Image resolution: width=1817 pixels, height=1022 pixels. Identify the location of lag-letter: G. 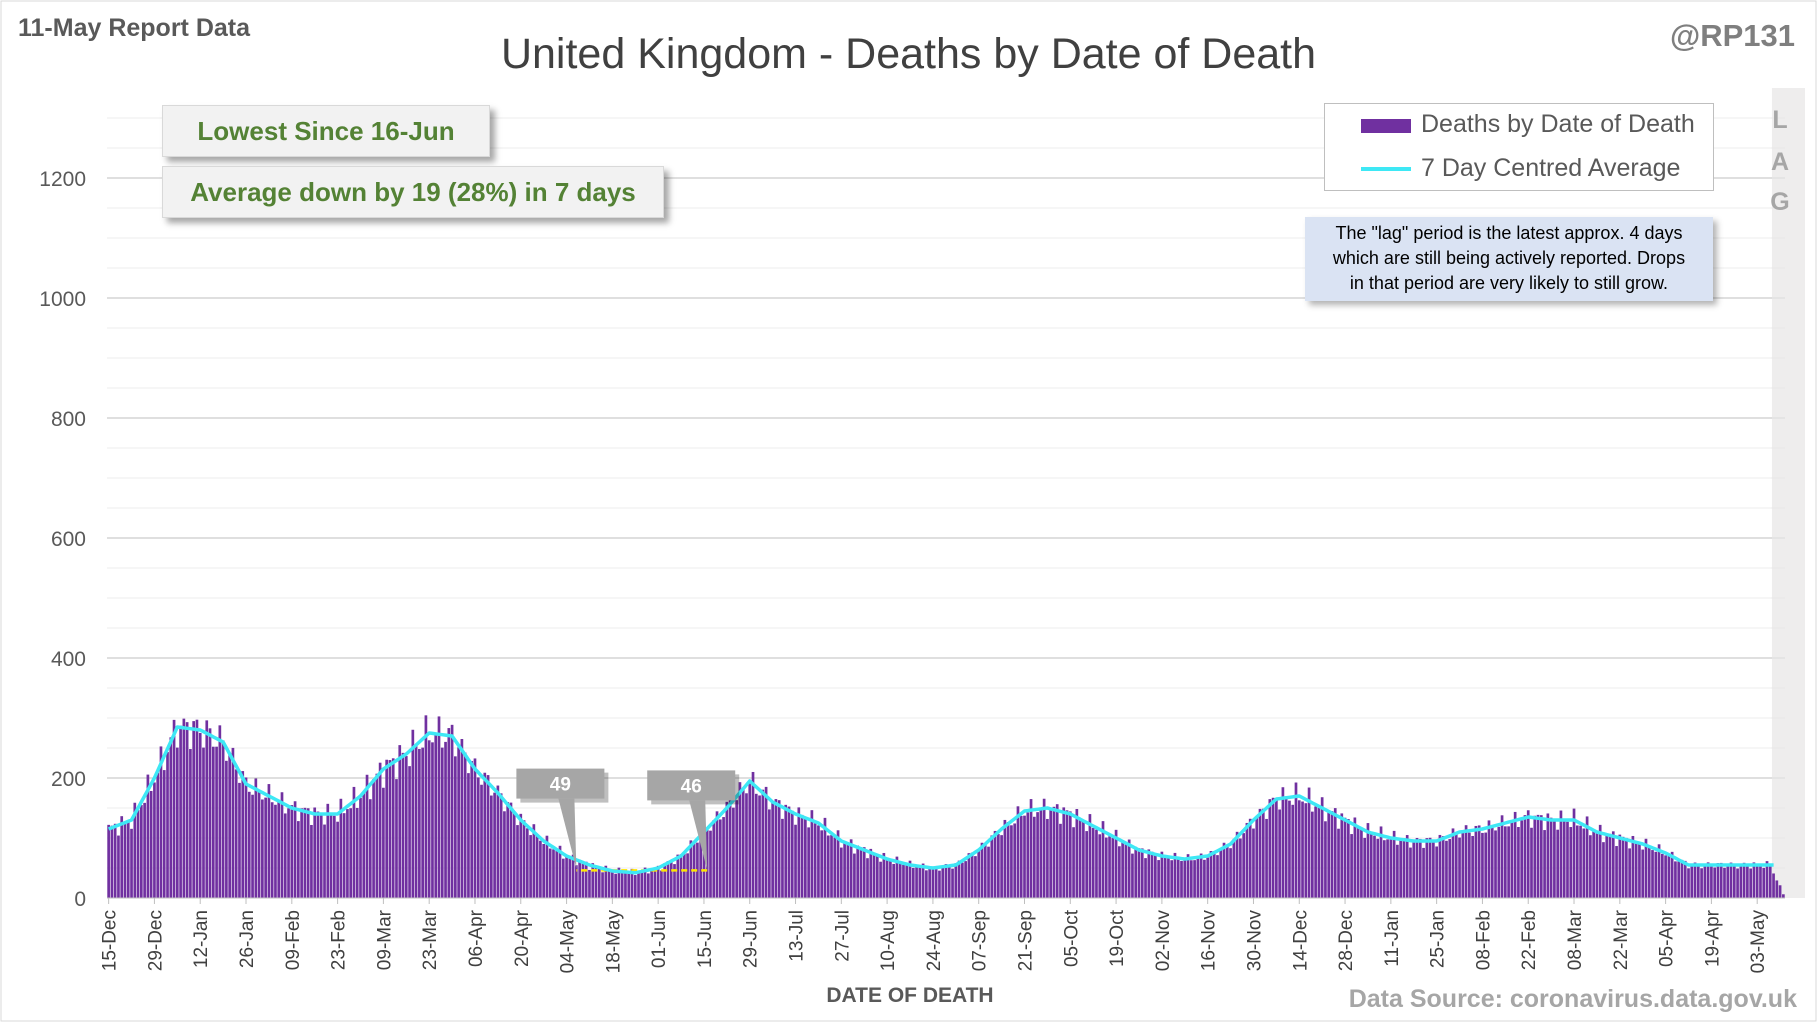
(1780, 202).